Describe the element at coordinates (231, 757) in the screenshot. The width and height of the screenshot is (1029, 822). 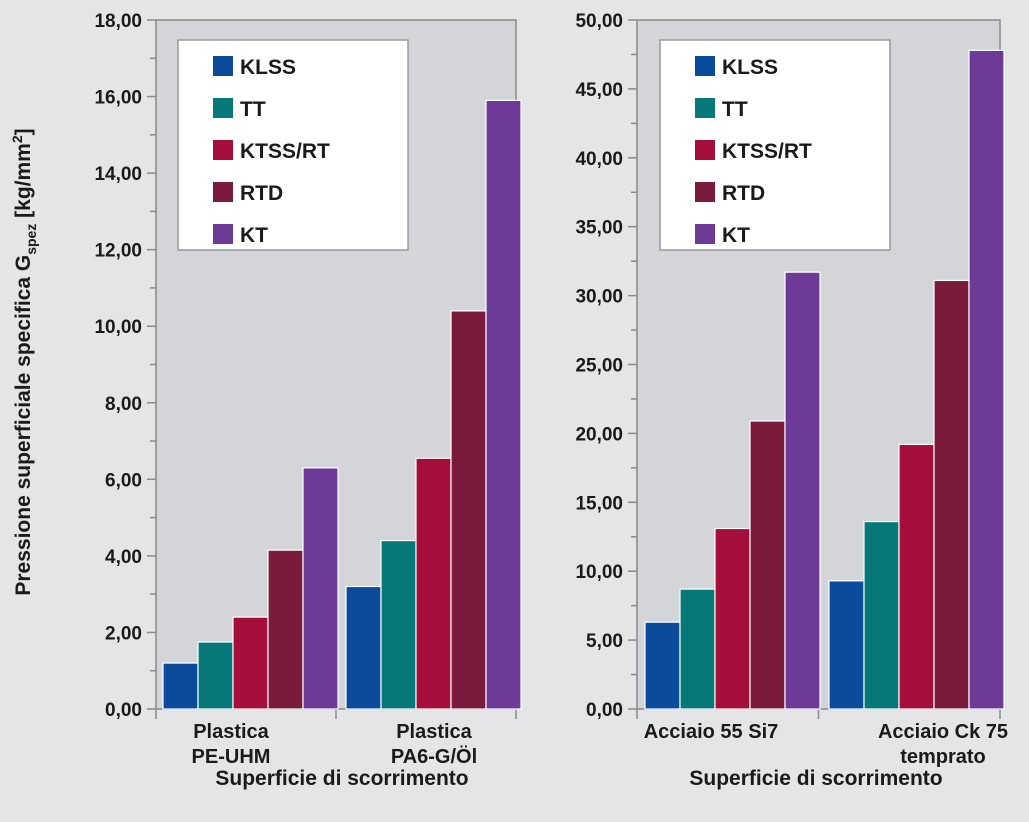
I see `x-category-label: PE-UHM` at that location.